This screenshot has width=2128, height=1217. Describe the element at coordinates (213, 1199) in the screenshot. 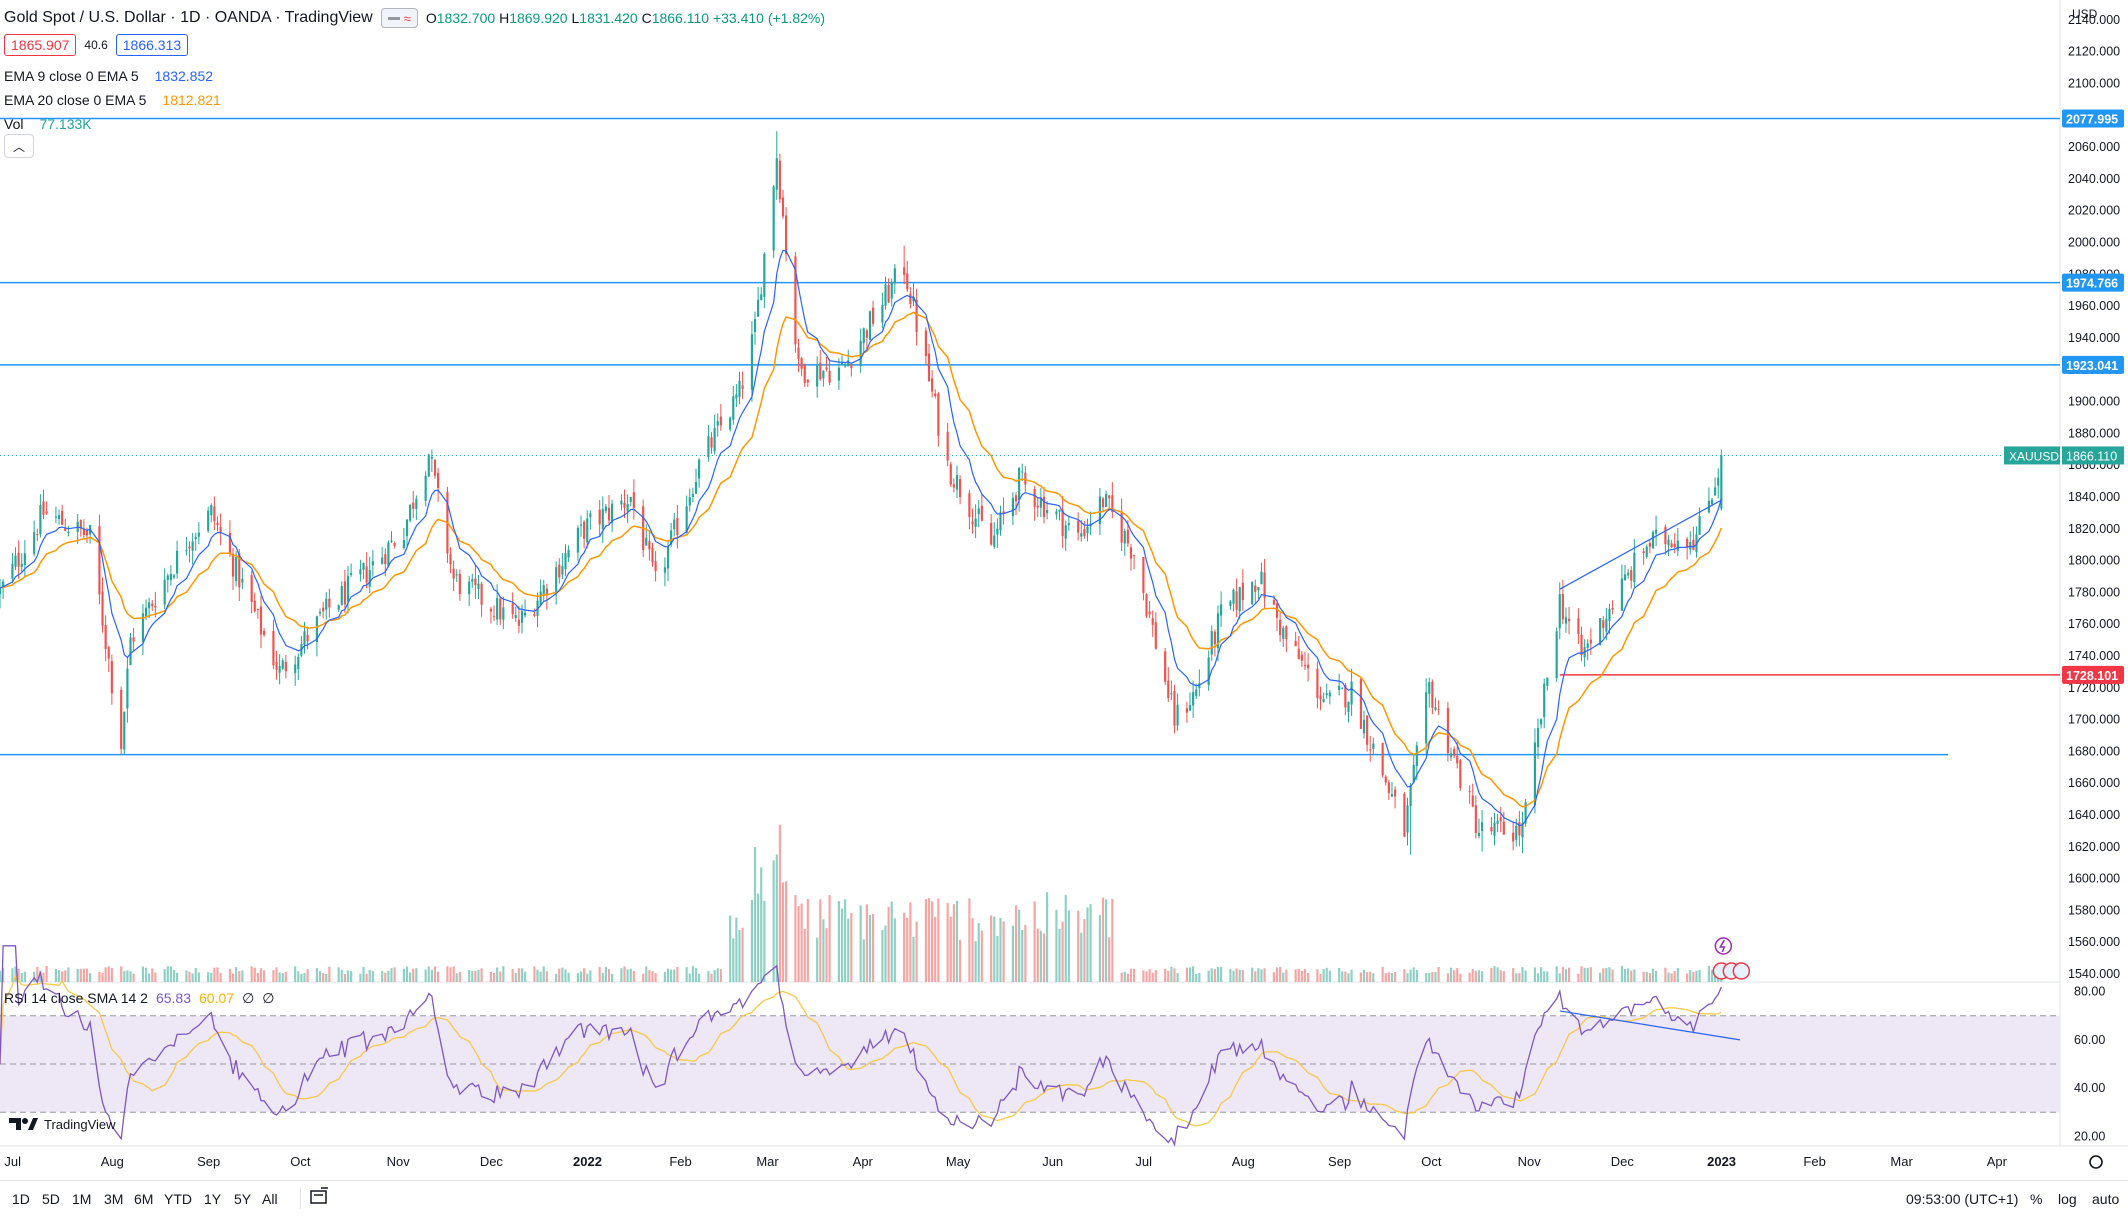

I see `timeframe-1y: 1Y` at that location.